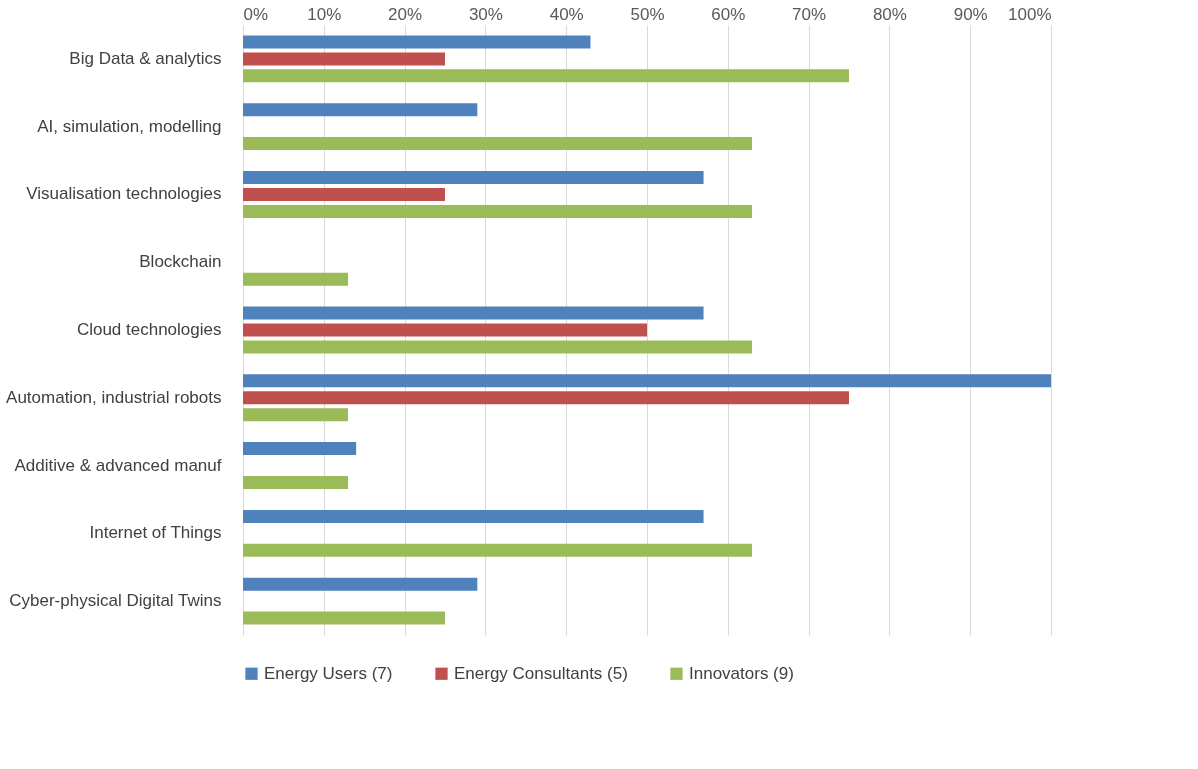 This screenshot has height=769, width=1198. Describe the element at coordinates (889, 14) in the screenshot. I see `x-tick-label: 80%` at that location.